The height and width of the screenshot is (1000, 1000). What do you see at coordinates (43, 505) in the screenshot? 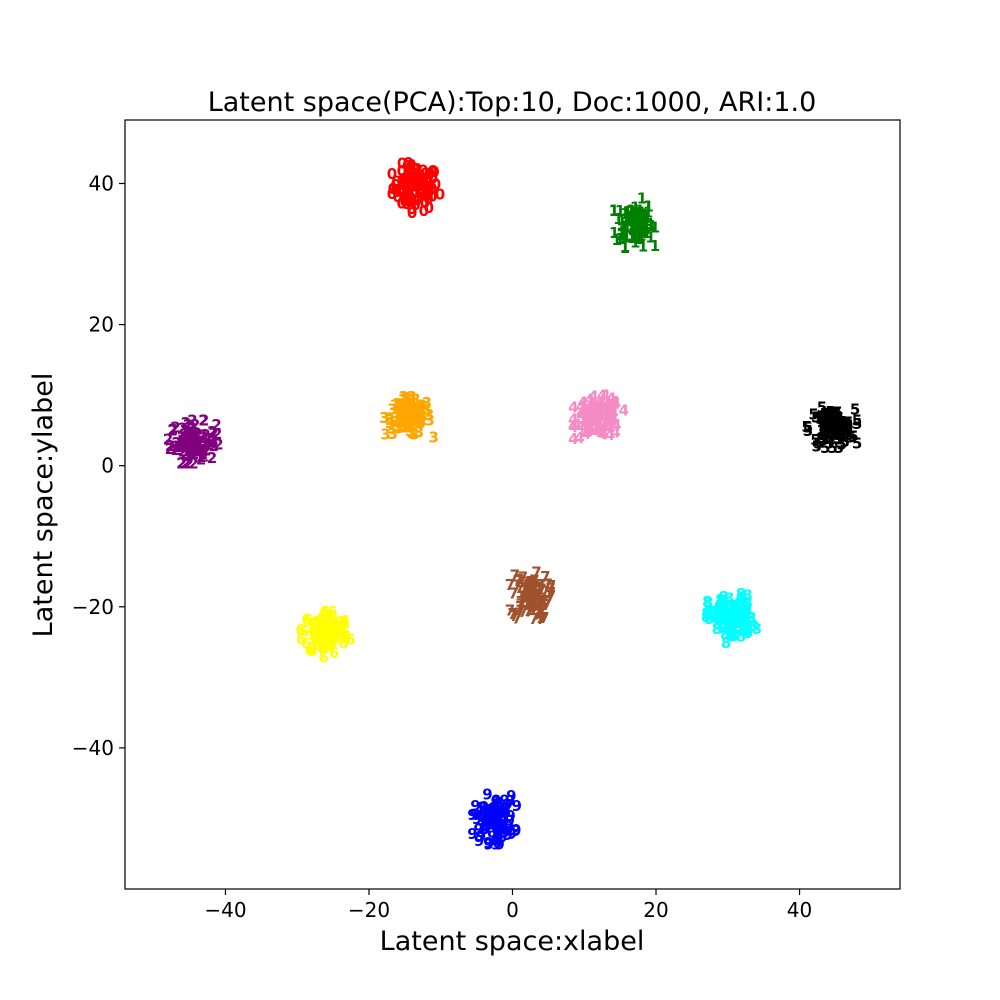
I see `y-axis-label: Latent space:ylabel` at bounding box center [43, 505].